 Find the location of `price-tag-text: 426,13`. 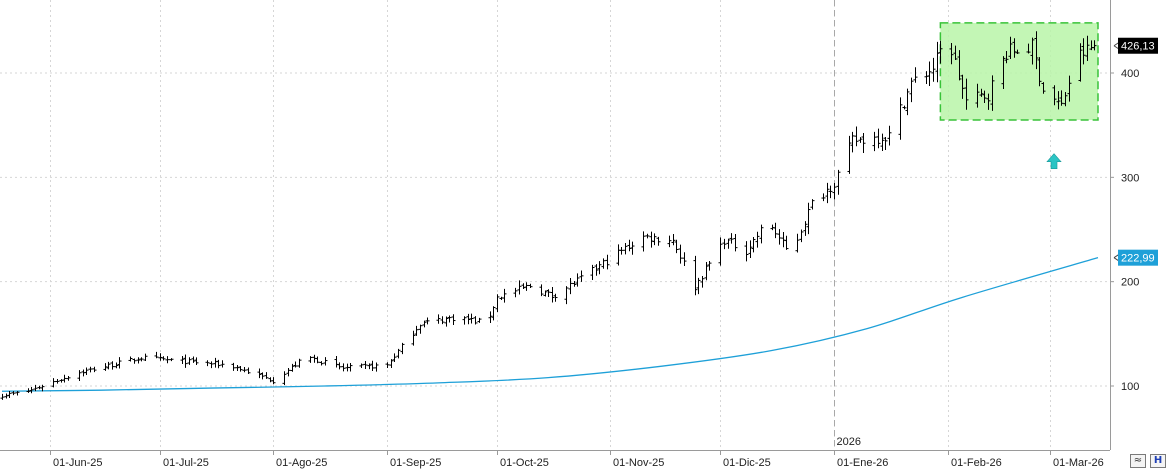

price-tag-text: 426,13 is located at coordinates (1138, 47).